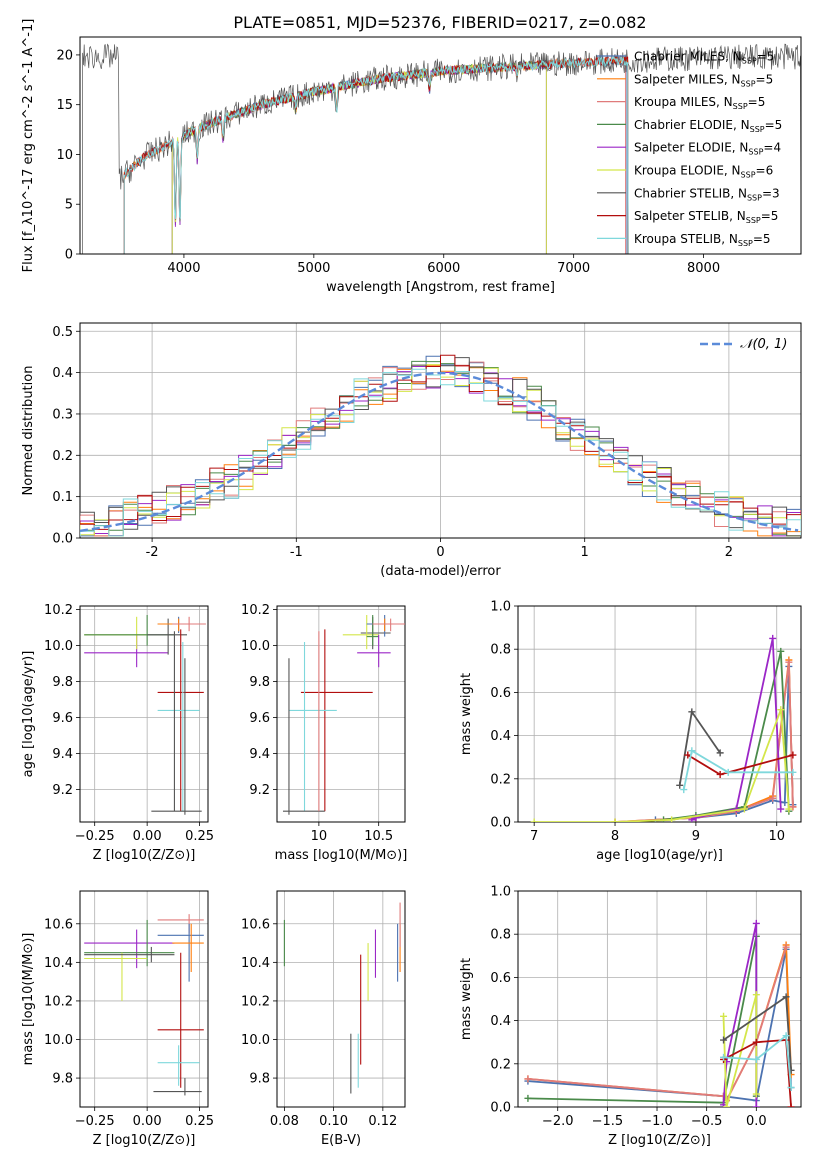 The image size is (819, 1170). I want to click on x-tick-label: −2.0, so click(558, 1121).